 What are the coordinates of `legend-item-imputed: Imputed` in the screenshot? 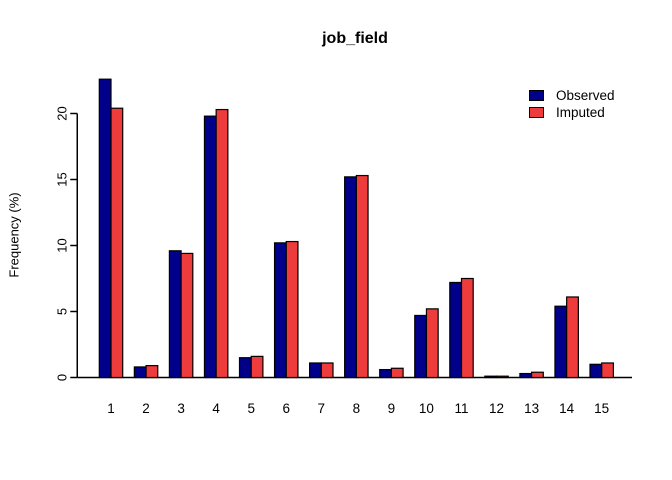 It's located at (572, 112).